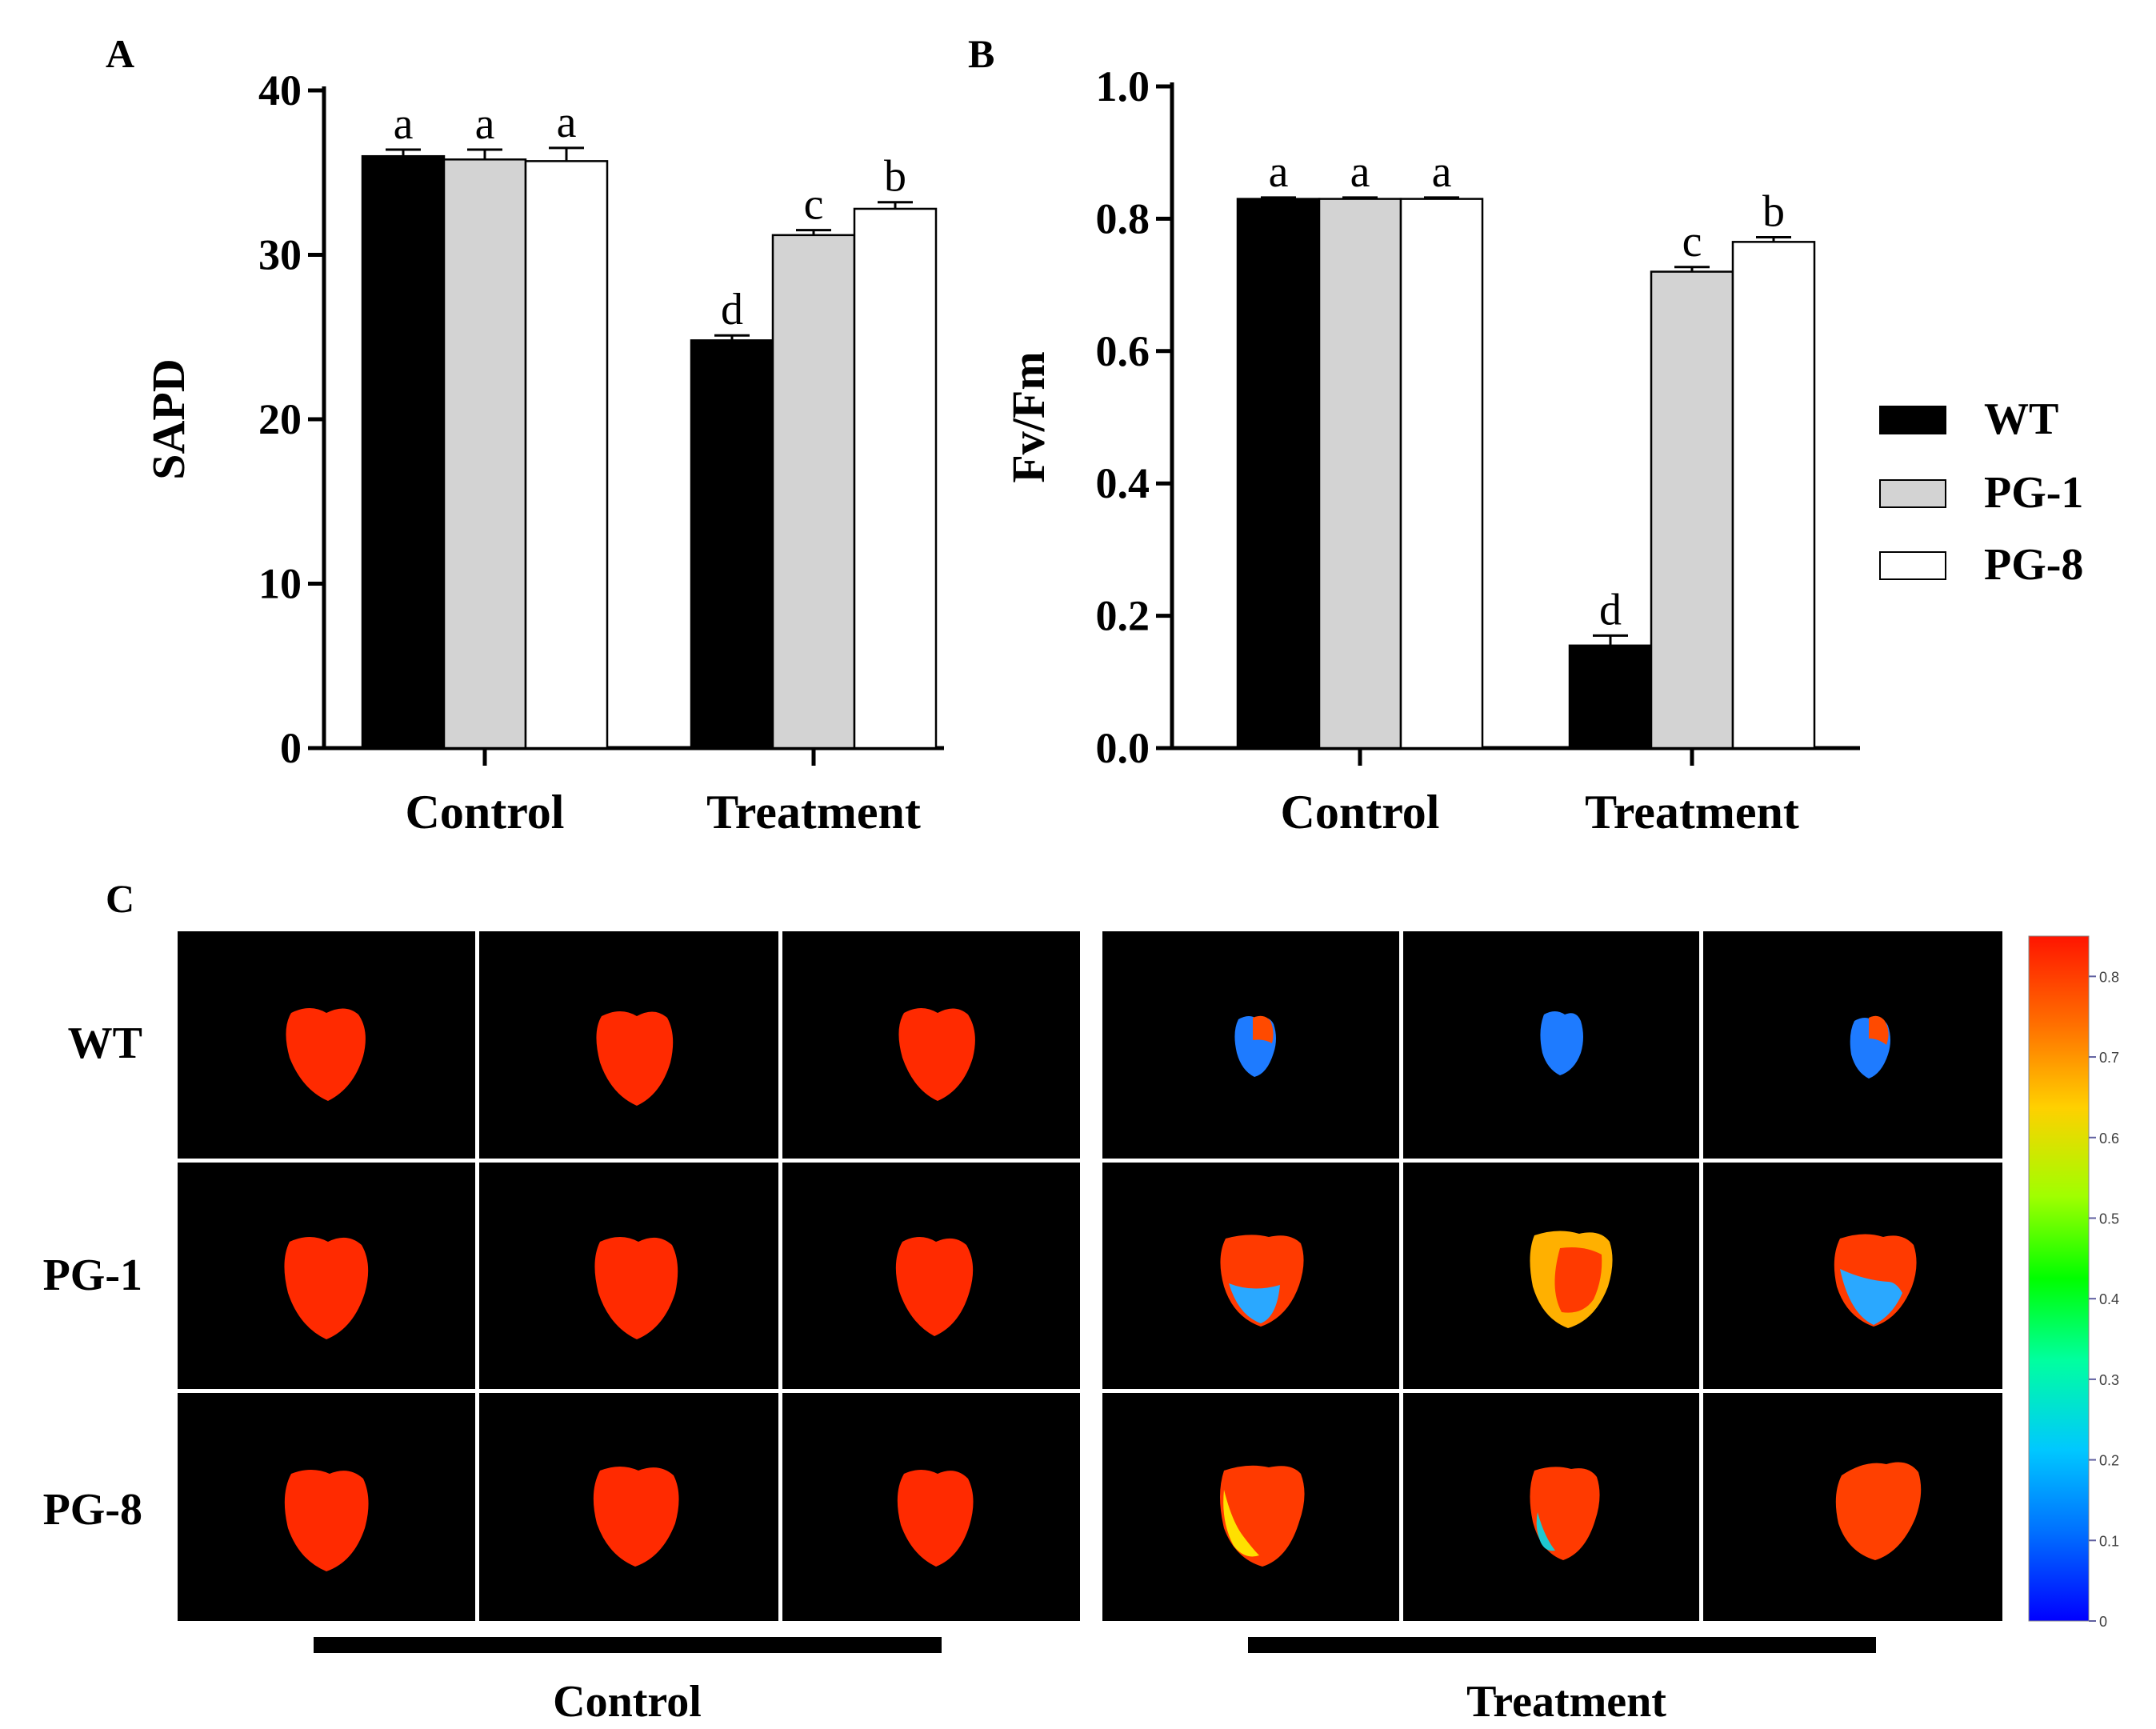 The width and height of the screenshot is (2156, 1729). Describe the element at coordinates (780, 1276) in the screenshot. I see `sep-v2` at that location.